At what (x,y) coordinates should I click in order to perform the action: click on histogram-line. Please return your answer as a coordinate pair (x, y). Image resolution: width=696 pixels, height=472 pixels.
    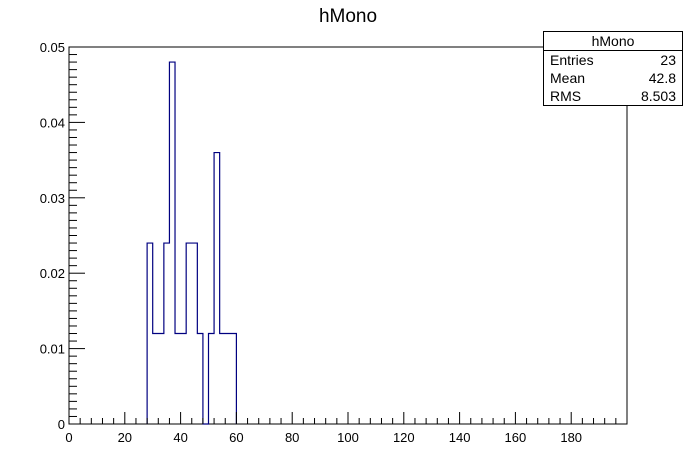
    Looking at the image, I should click on (191, 243).